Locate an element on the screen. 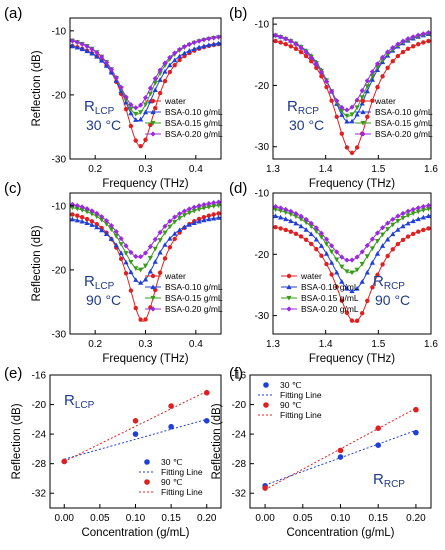 This screenshot has width=445, height=550. x-tick-label: 1.5 is located at coordinates (378, 169).